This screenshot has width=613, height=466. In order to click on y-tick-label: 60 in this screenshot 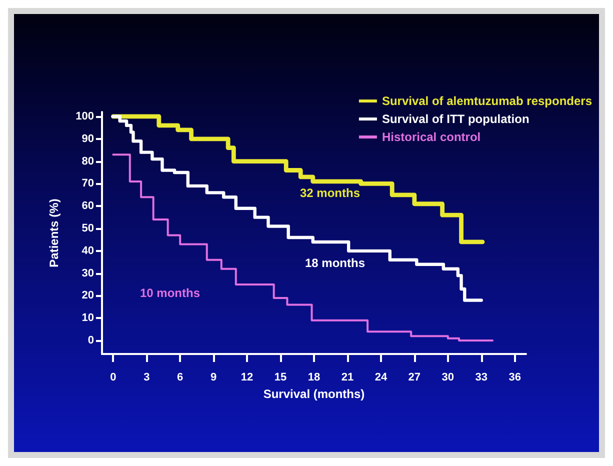, I will do `click(88, 206)`.